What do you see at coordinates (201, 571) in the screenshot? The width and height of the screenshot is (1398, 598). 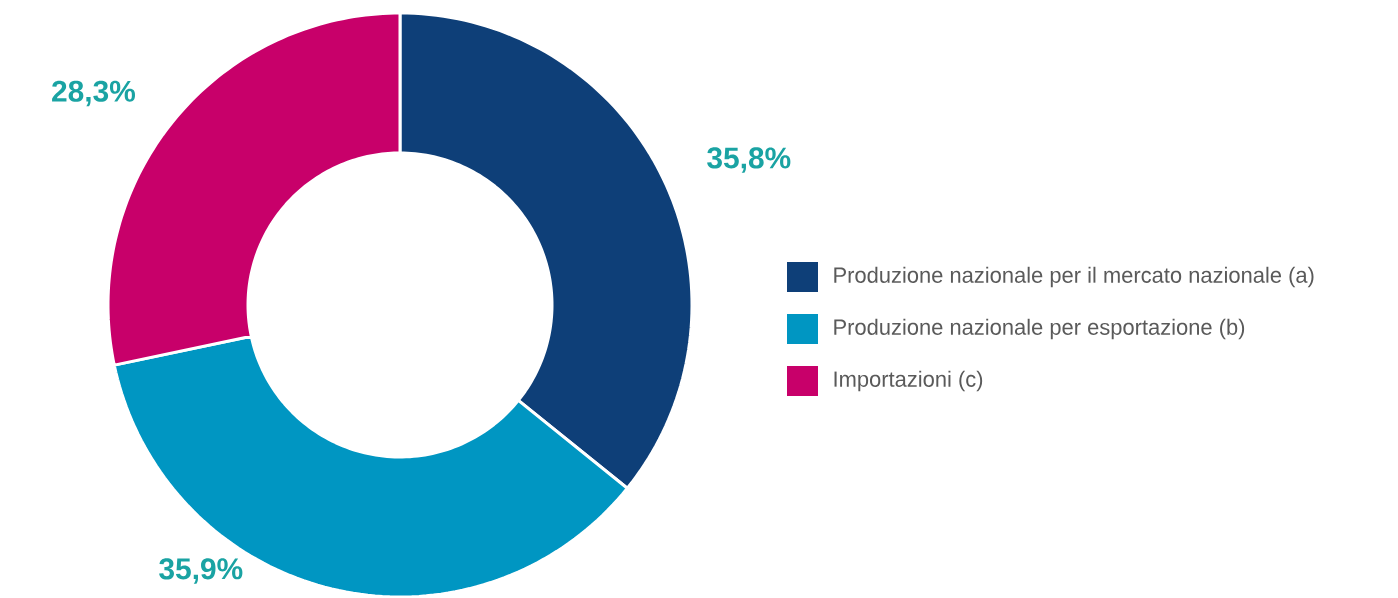 I see `data-label: 35,9%` at bounding box center [201, 571].